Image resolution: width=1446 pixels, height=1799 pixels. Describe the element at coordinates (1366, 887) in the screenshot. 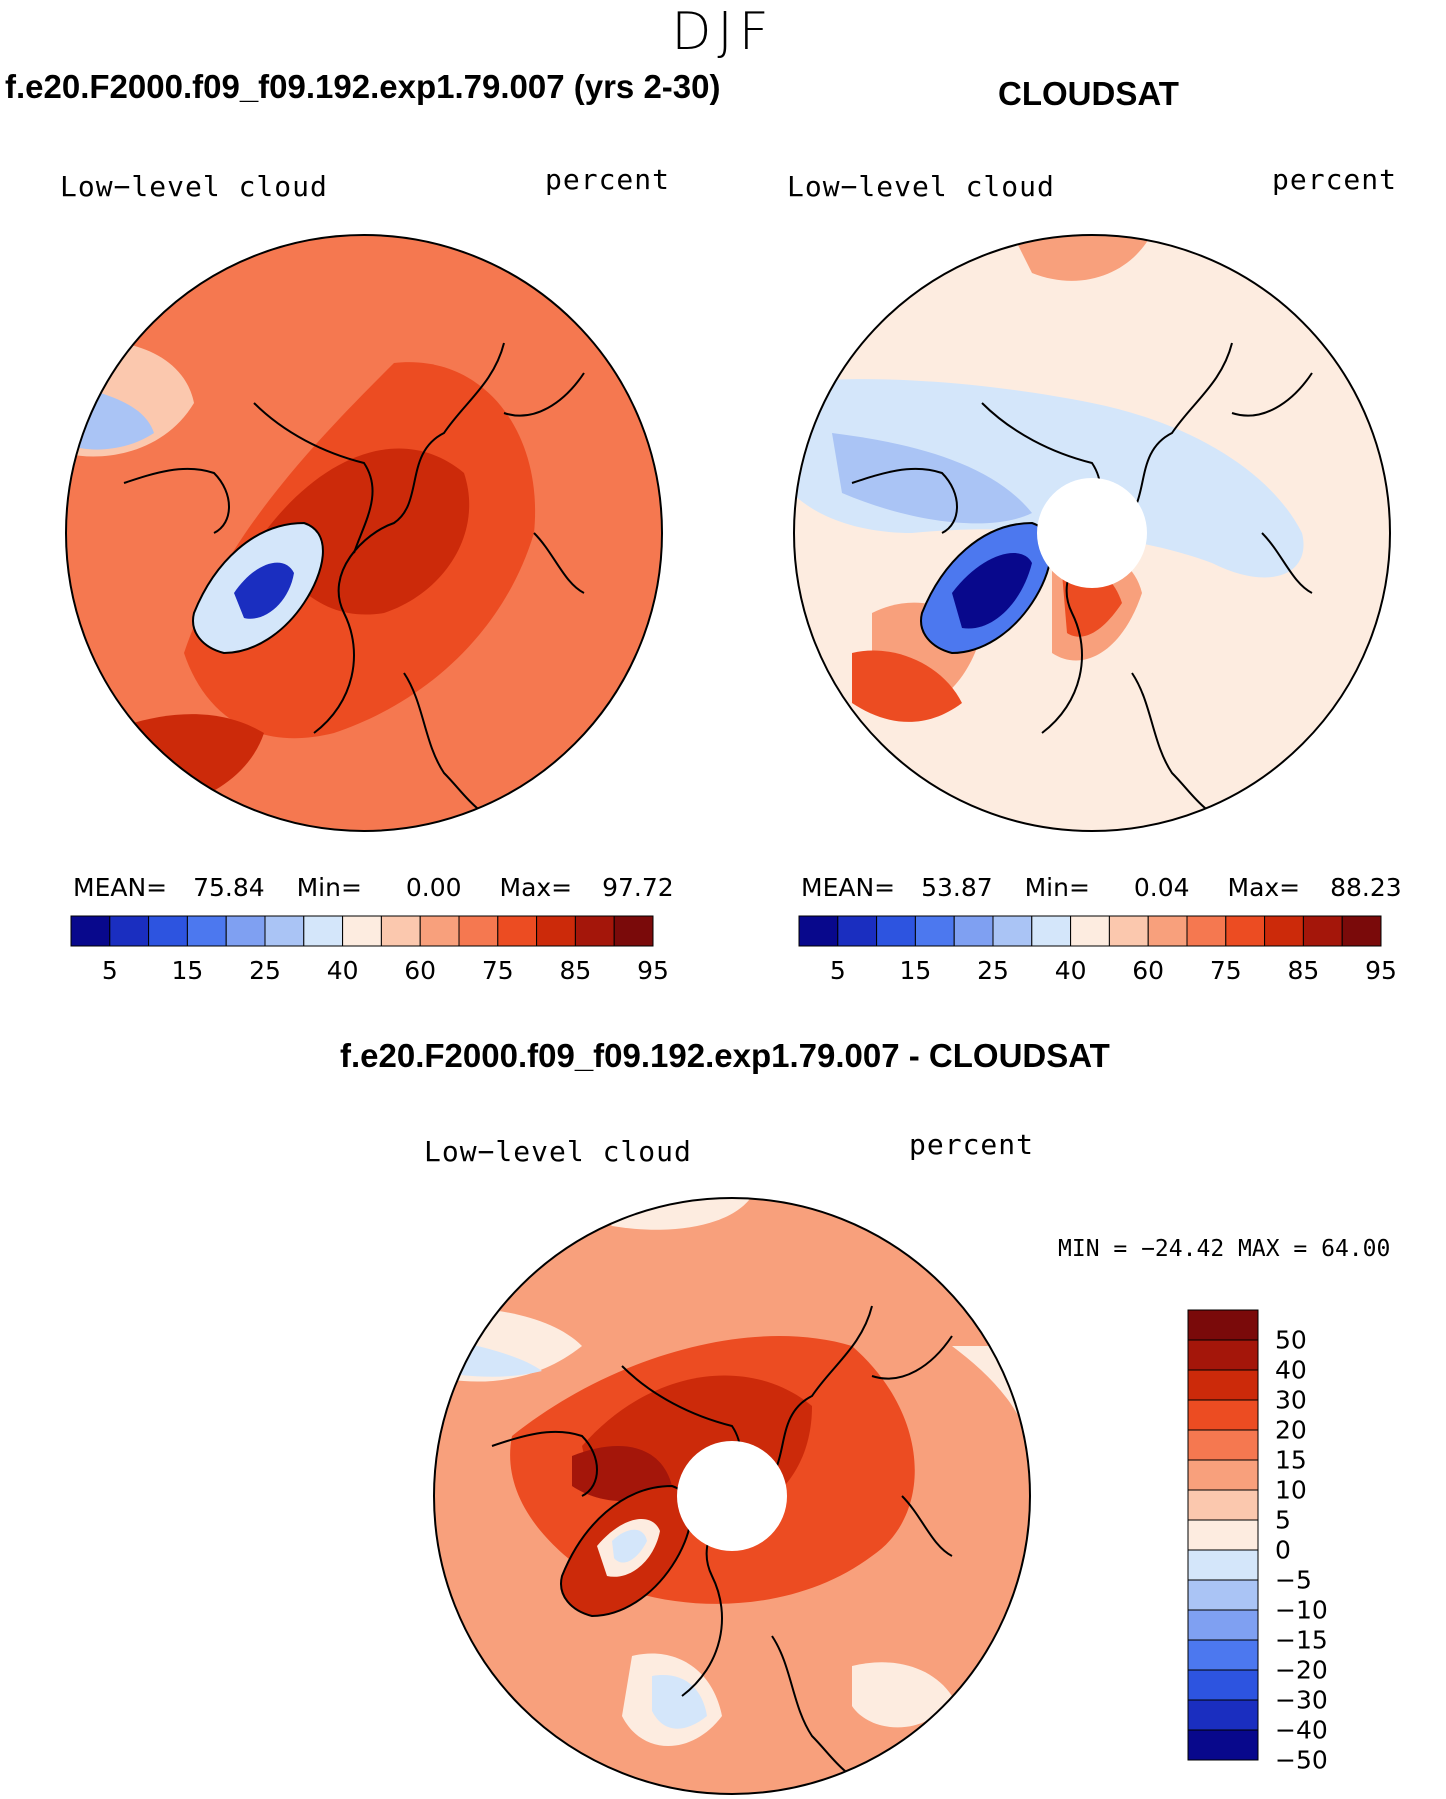

I see `panel2-max: 88.23` at that location.